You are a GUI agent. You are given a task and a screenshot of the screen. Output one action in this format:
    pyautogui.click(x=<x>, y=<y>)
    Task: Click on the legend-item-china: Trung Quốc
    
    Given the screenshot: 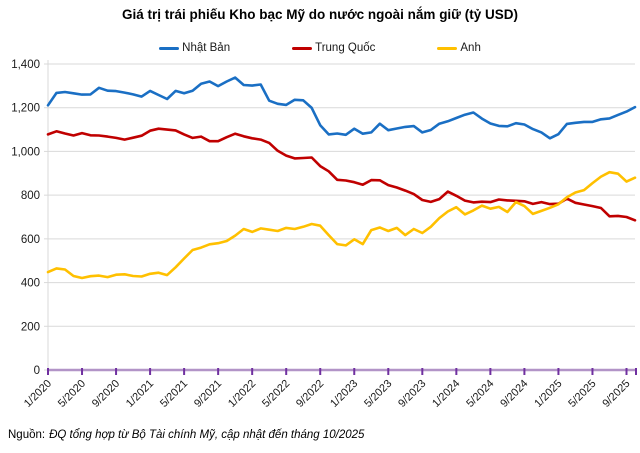 What is the action you would take?
    pyautogui.click(x=333, y=48)
    